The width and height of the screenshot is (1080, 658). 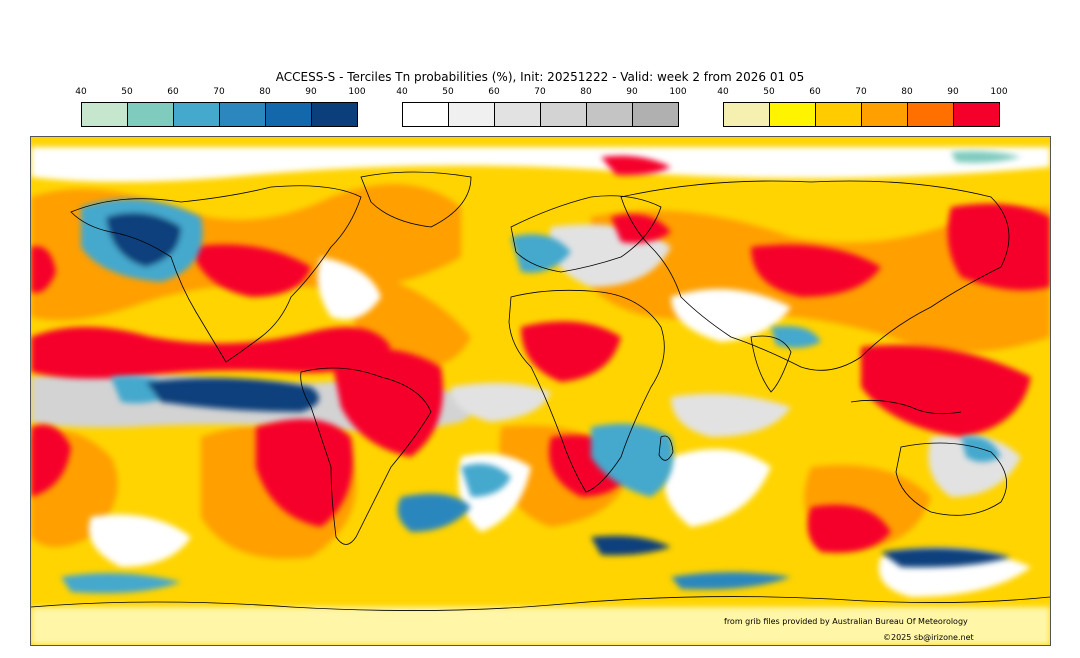 I want to click on colorbar-ticks-above: 40 50 60 70 80 90 100, so click(x=862, y=93).